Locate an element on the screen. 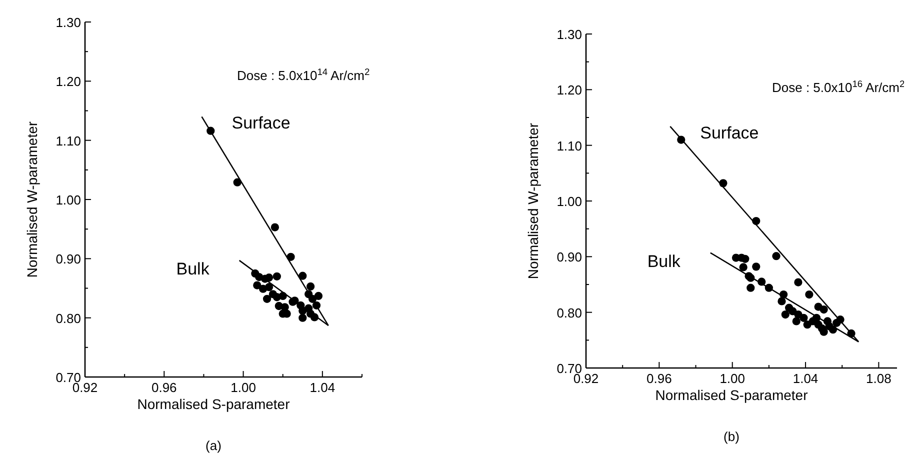 The image size is (912, 466). annotation: Dose : 5.0x10$^{16}$ Ar/cm$^{2}$ is located at coordinates (838, 87).